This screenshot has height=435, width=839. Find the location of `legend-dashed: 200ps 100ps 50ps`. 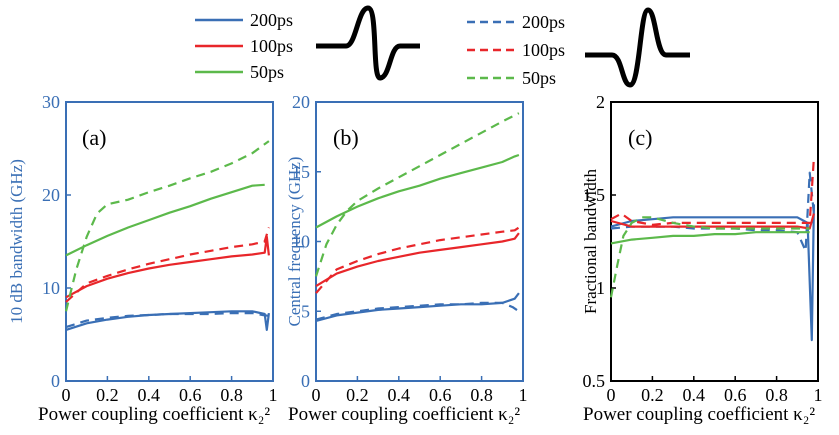

legend-dashed: 200ps 100ps 50ps is located at coordinates (578, 47).